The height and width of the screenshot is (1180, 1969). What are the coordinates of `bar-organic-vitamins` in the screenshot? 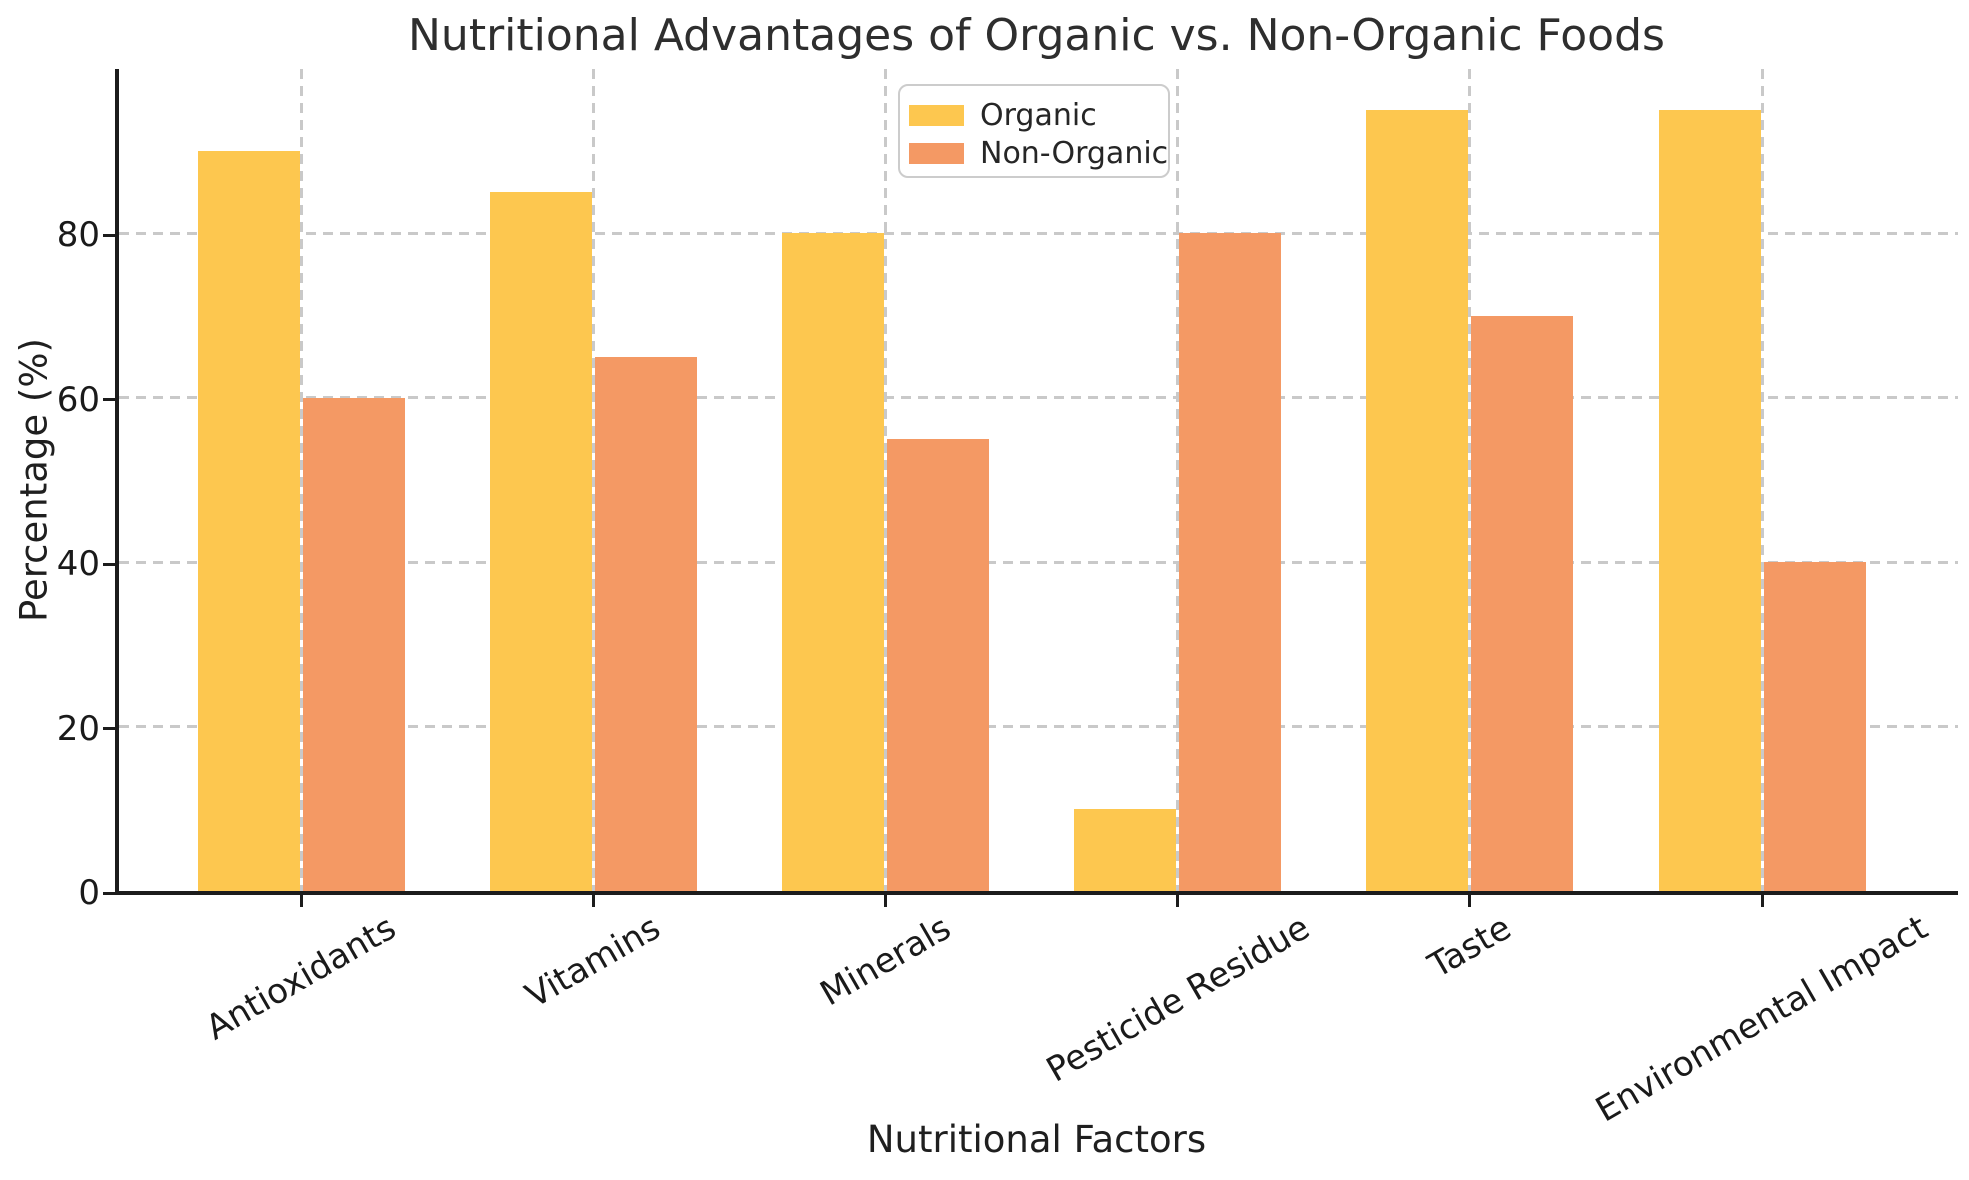 It's located at (540, 541).